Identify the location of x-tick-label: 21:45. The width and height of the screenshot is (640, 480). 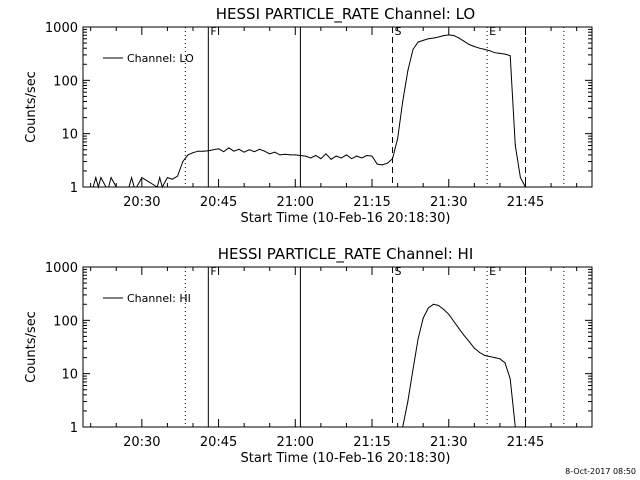
(525, 202).